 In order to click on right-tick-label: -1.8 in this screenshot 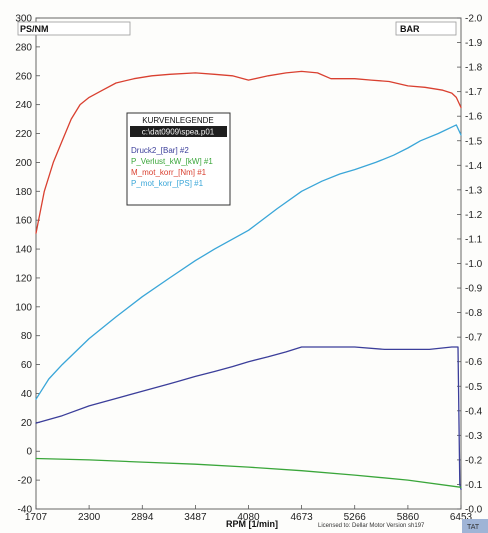, I will do `click(474, 68)`.